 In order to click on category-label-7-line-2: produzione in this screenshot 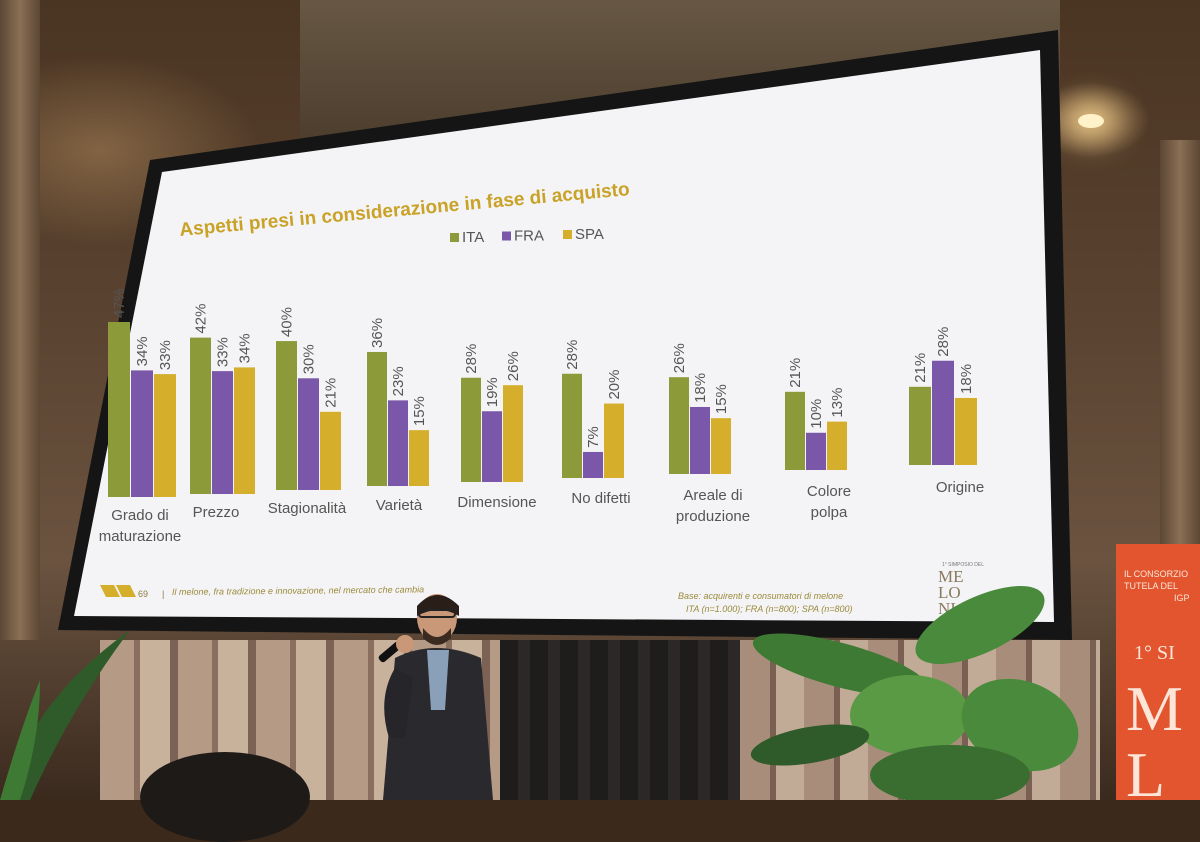, I will do `click(713, 516)`.